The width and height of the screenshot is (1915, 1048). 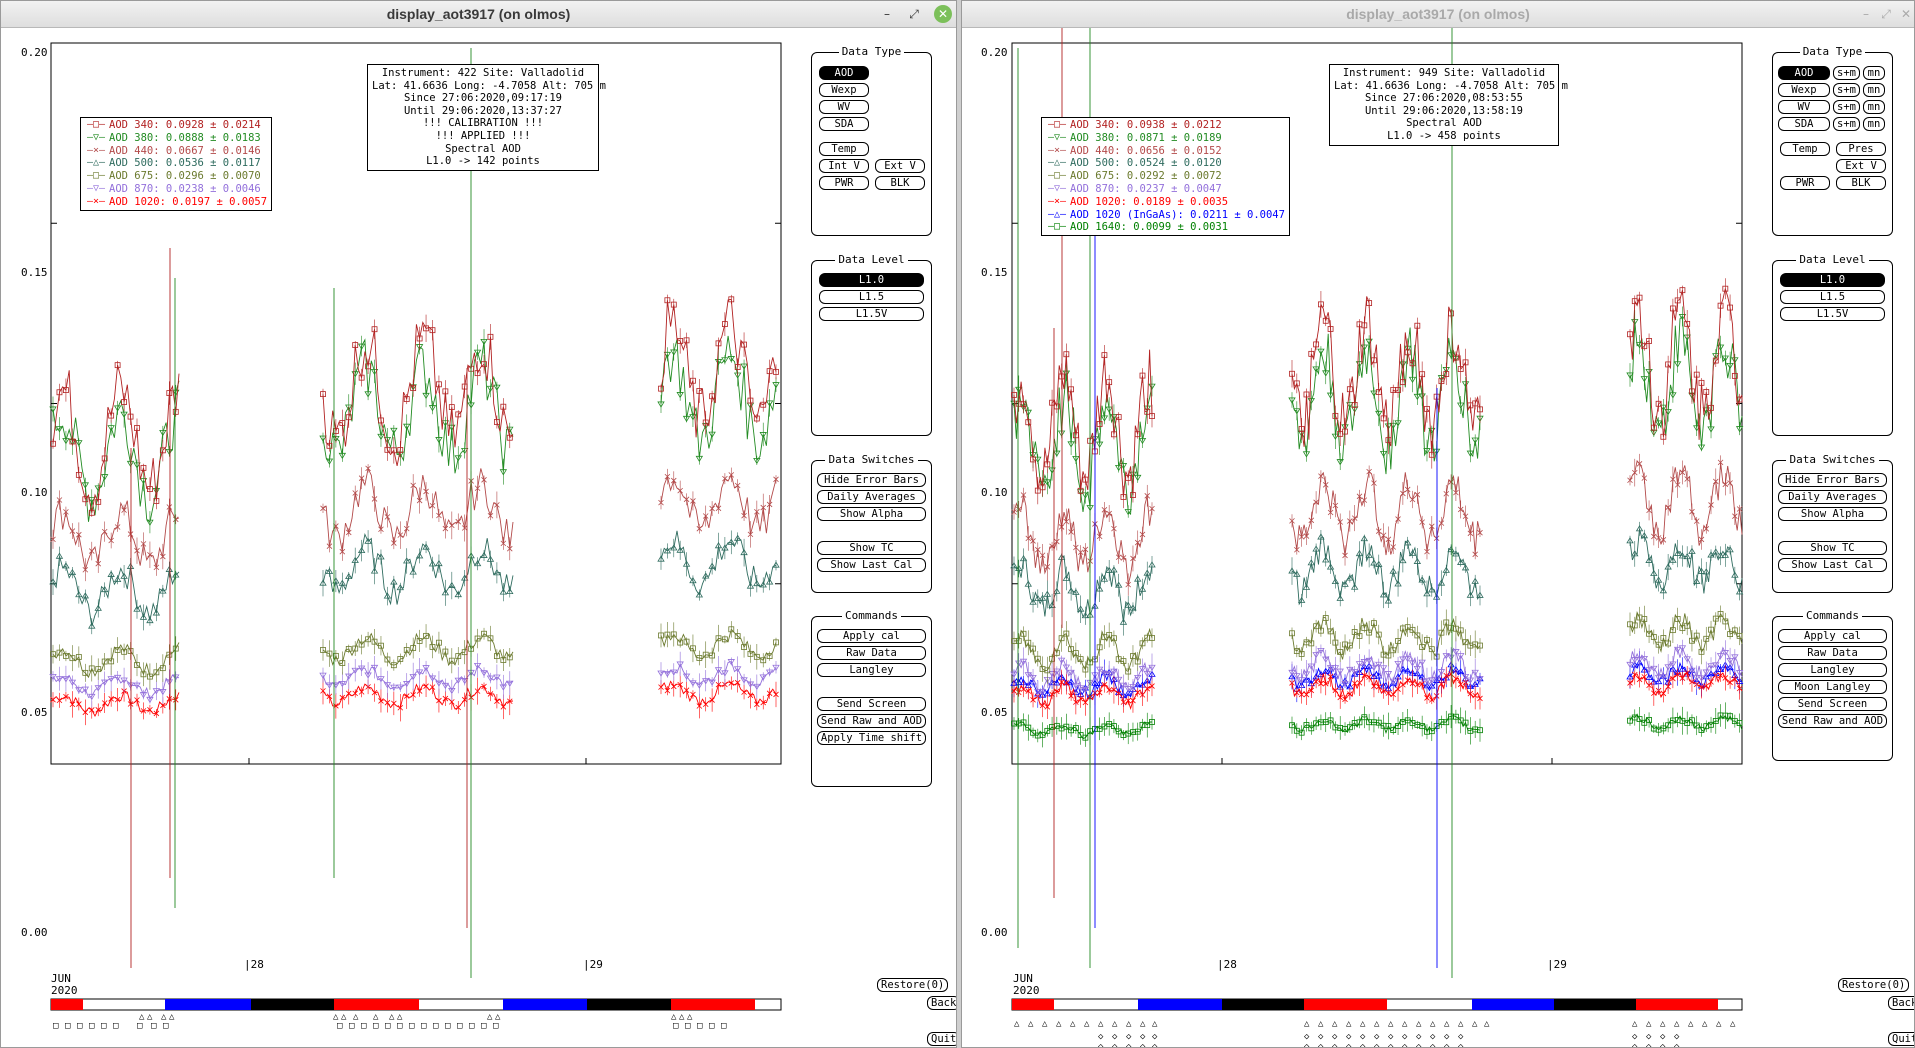 What do you see at coordinates (1874, 124) in the screenshot?
I see `sda-mn-button: mn` at bounding box center [1874, 124].